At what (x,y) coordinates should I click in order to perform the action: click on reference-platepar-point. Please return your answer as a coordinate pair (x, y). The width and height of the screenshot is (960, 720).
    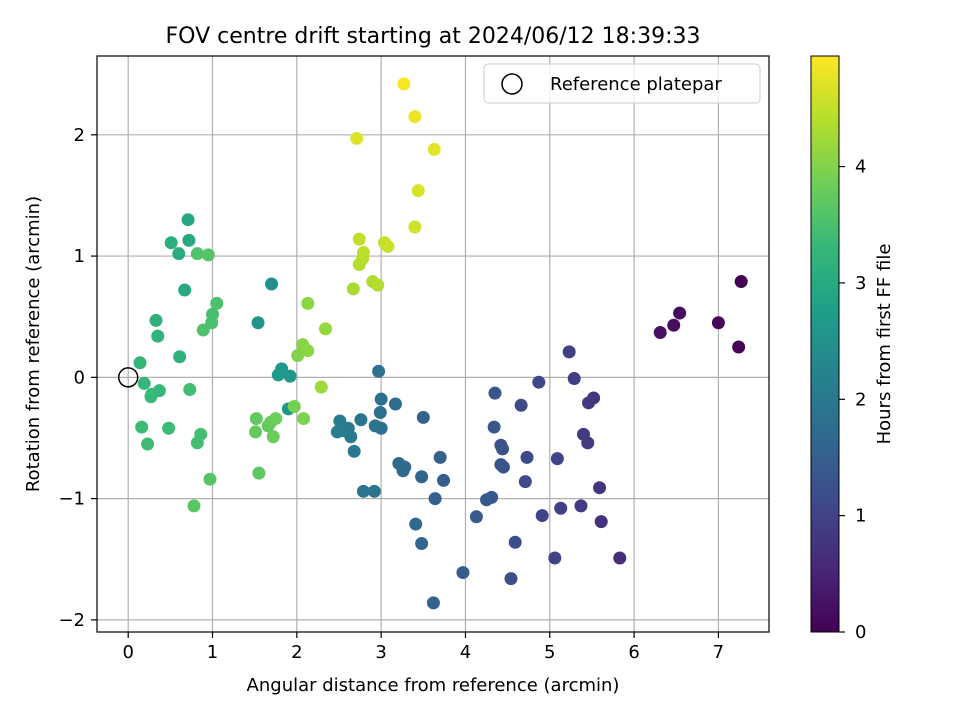
    Looking at the image, I should click on (128, 377).